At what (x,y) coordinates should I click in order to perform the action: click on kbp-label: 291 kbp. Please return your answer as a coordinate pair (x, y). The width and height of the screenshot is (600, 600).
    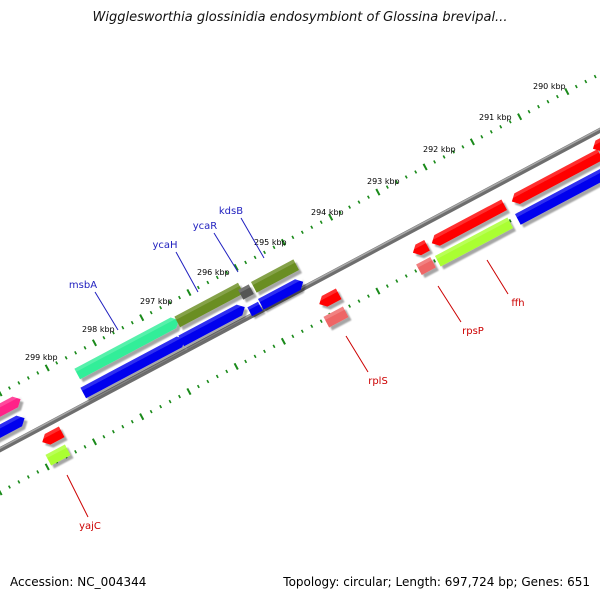
    Looking at the image, I should click on (495, 117).